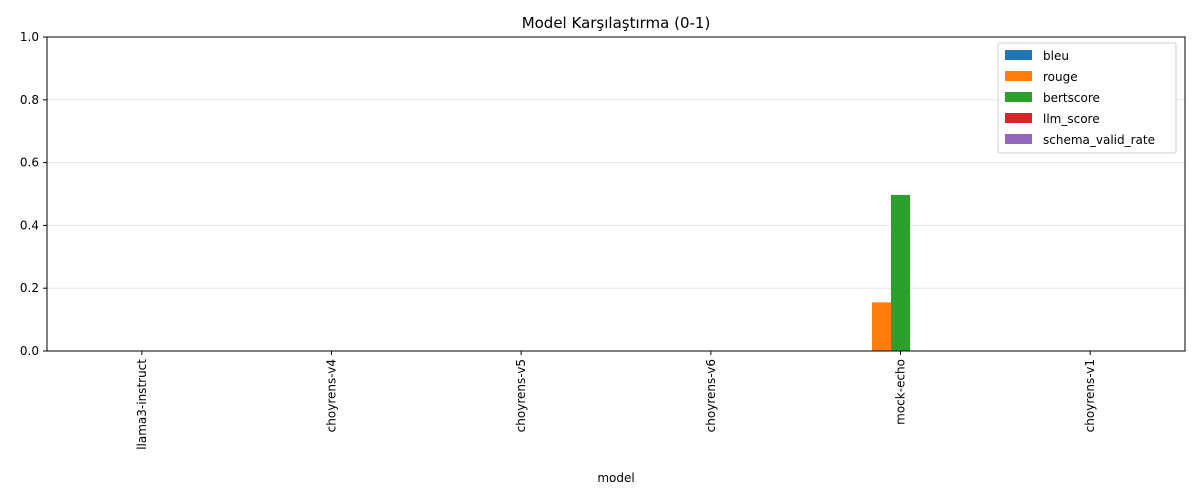  What do you see at coordinates (521, 395) in the screenshot?
I see `x-tick-label: choyrens-v5` at bounding box center [521, 395].